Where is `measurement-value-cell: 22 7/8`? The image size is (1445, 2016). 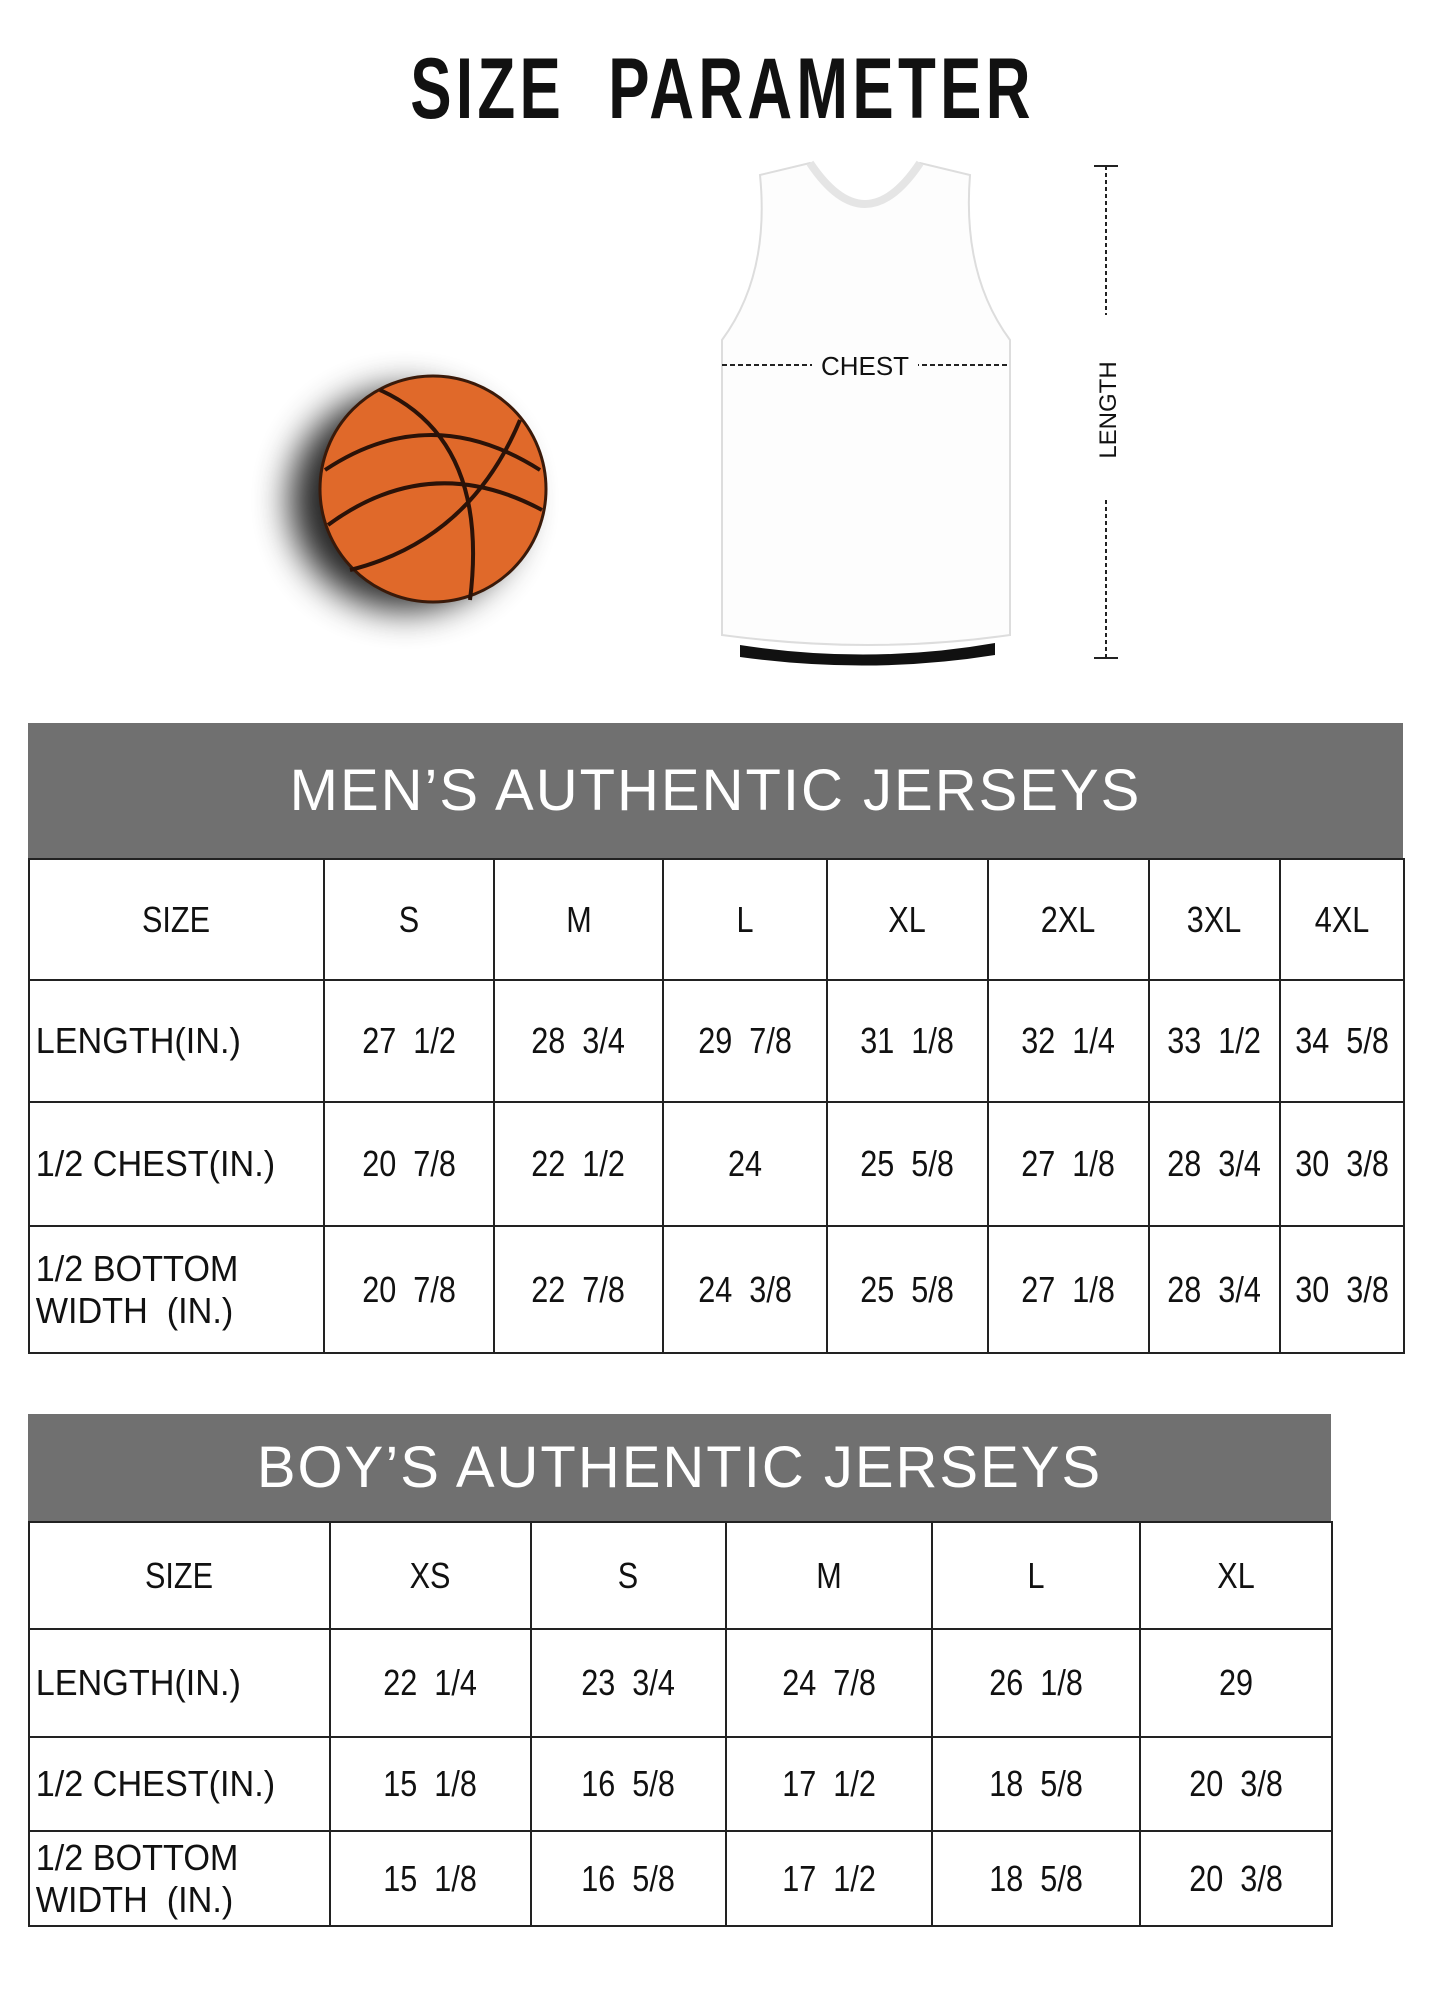 measurement-value-cell: 22 7/8 is located at coordinates (578, 1289).